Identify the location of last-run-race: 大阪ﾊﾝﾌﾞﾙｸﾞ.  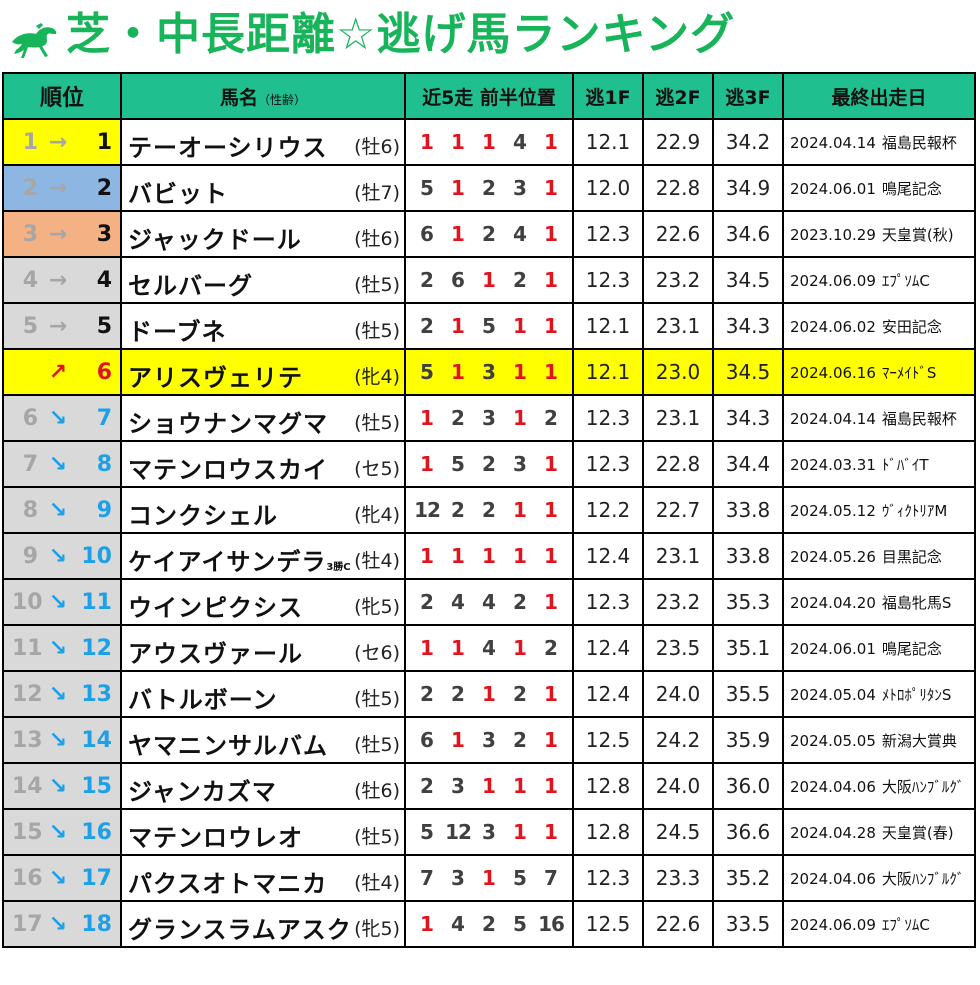
(923, 786).